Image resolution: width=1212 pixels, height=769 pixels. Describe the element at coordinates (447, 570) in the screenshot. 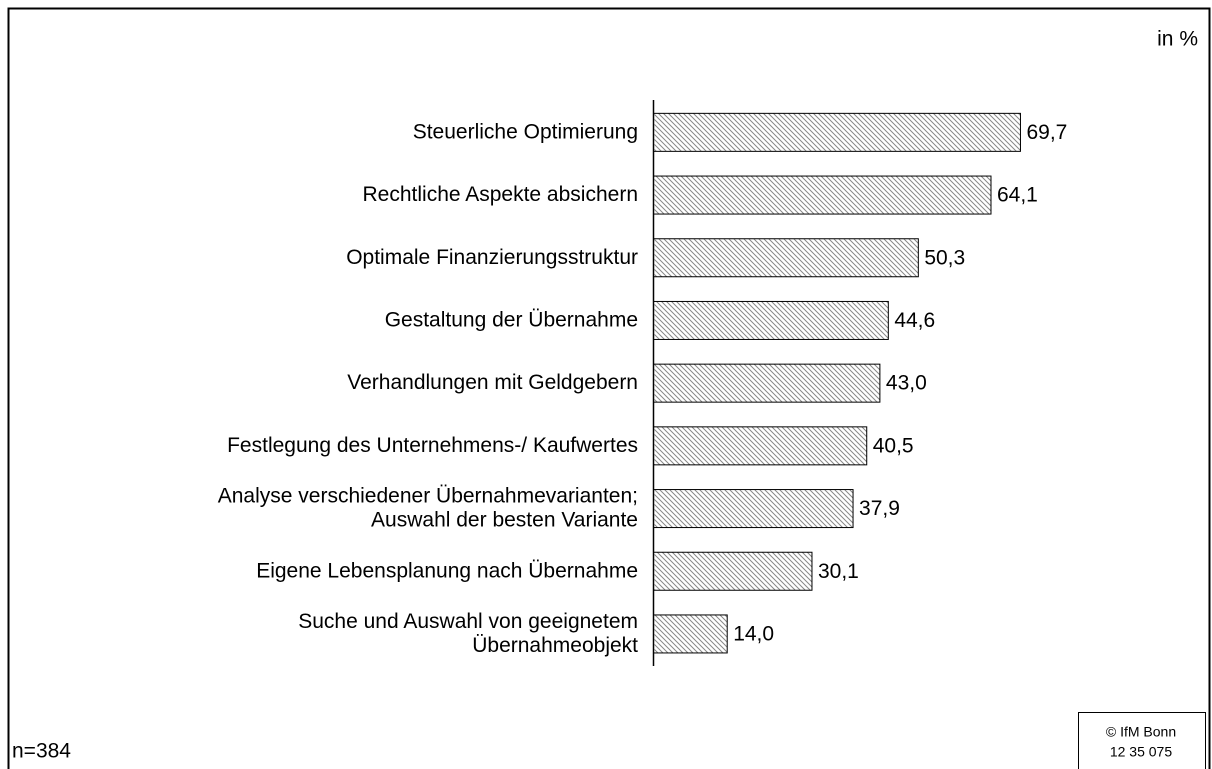

I see `category-label: Eigene Lebensplanung nach Übernahme` at that location.